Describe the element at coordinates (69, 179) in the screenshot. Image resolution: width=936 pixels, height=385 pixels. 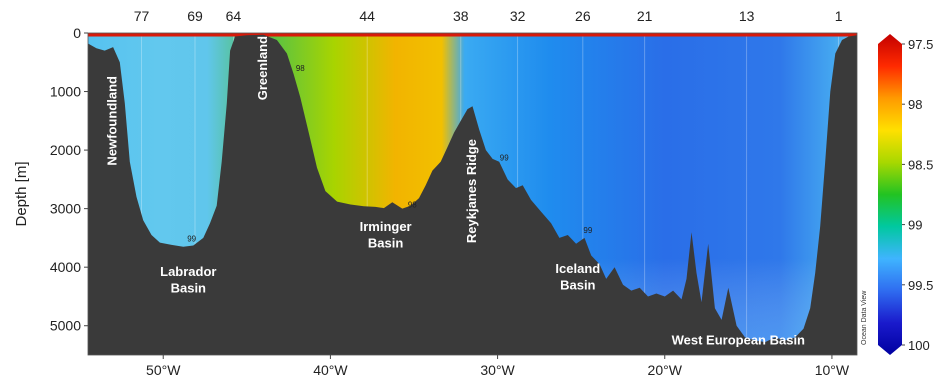
I see `y-axis: 0 1000 2000 3000 4000 5000` at that location.